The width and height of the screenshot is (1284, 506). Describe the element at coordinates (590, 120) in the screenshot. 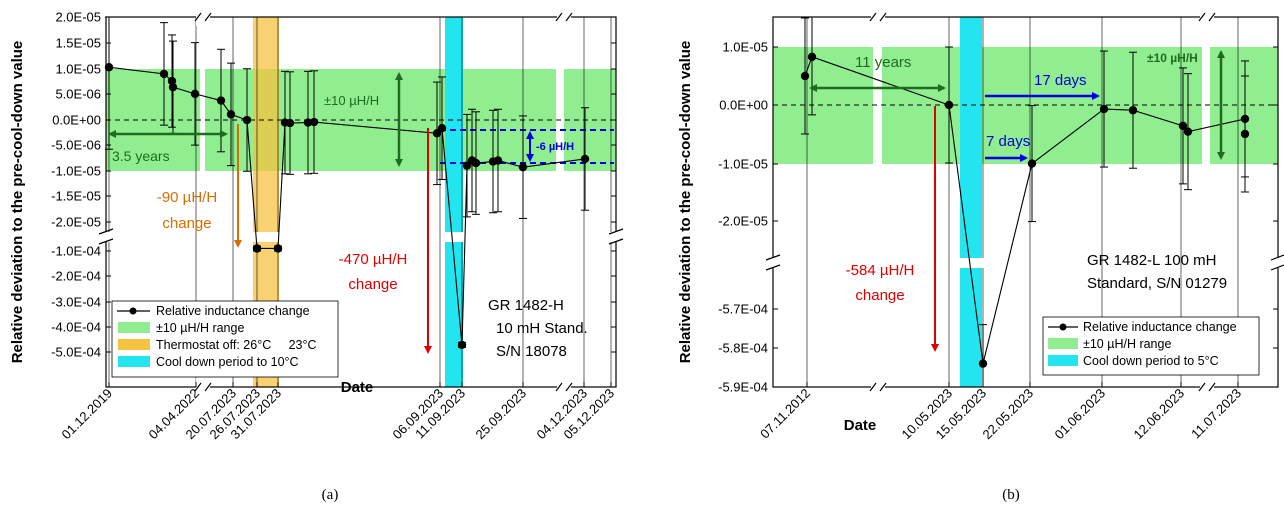

I see `tolerance-band` at that location.